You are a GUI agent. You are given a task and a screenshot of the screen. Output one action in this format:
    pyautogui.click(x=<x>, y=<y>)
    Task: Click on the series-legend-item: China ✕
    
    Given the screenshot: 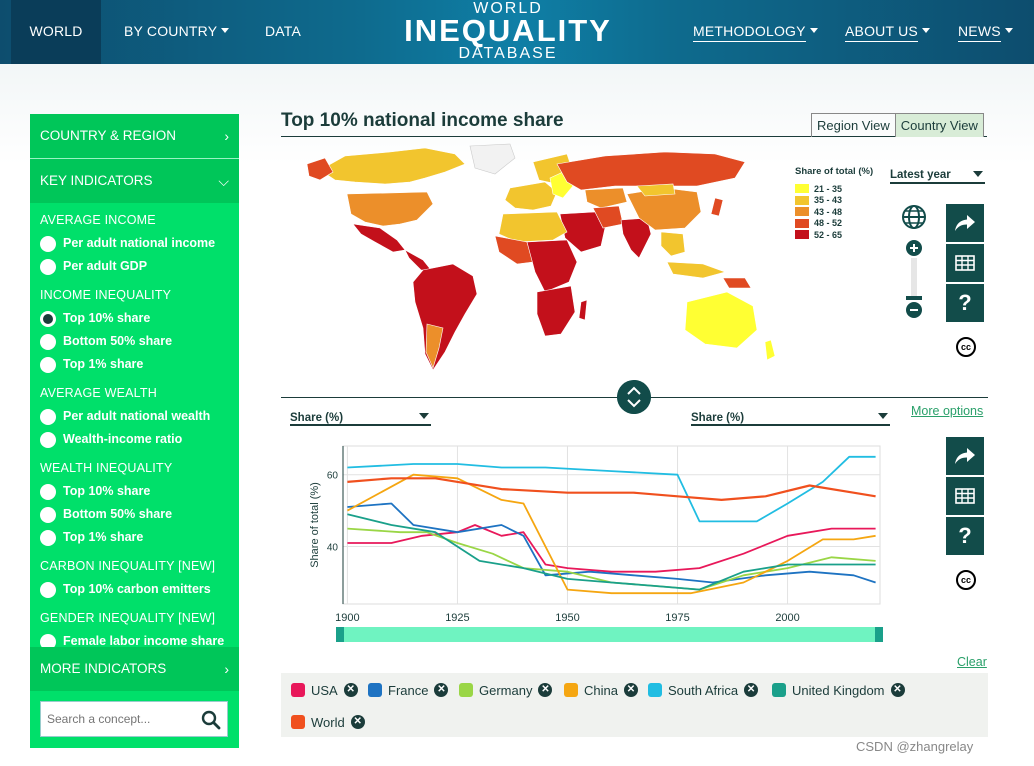 What is the action you would take?
    pyautogui.click(x=601, y=690)
    